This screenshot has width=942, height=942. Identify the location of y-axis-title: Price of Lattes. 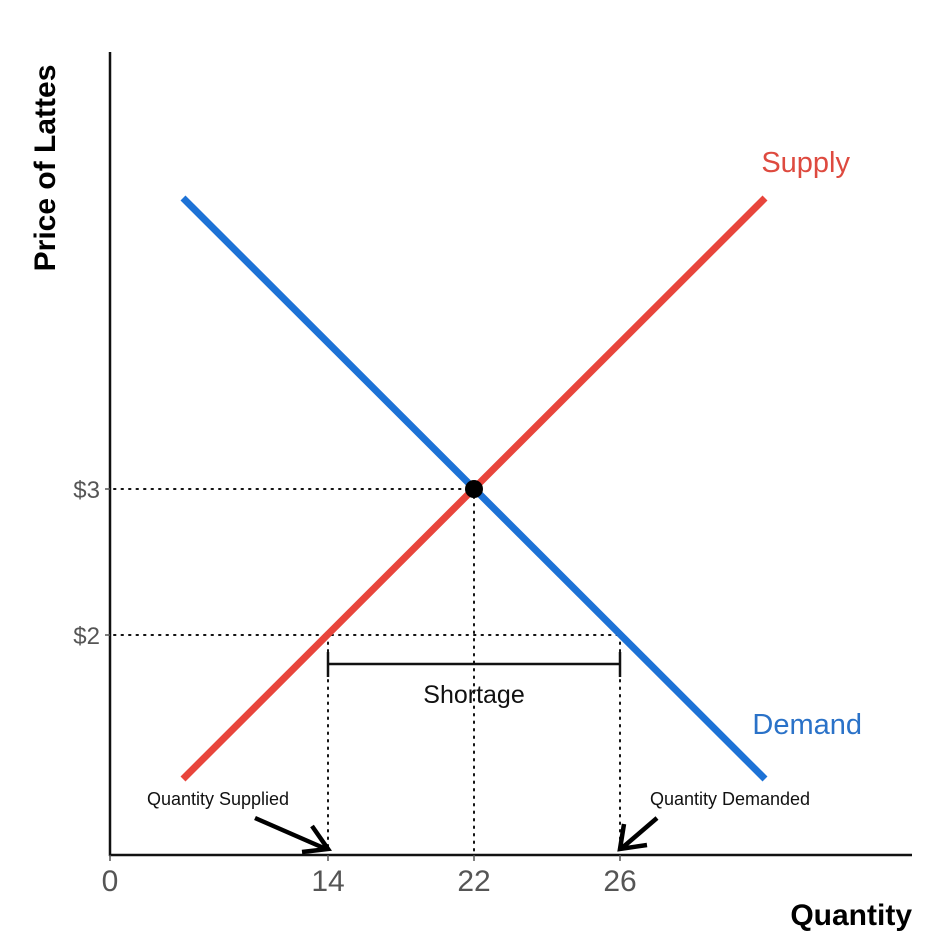
(45, 168).